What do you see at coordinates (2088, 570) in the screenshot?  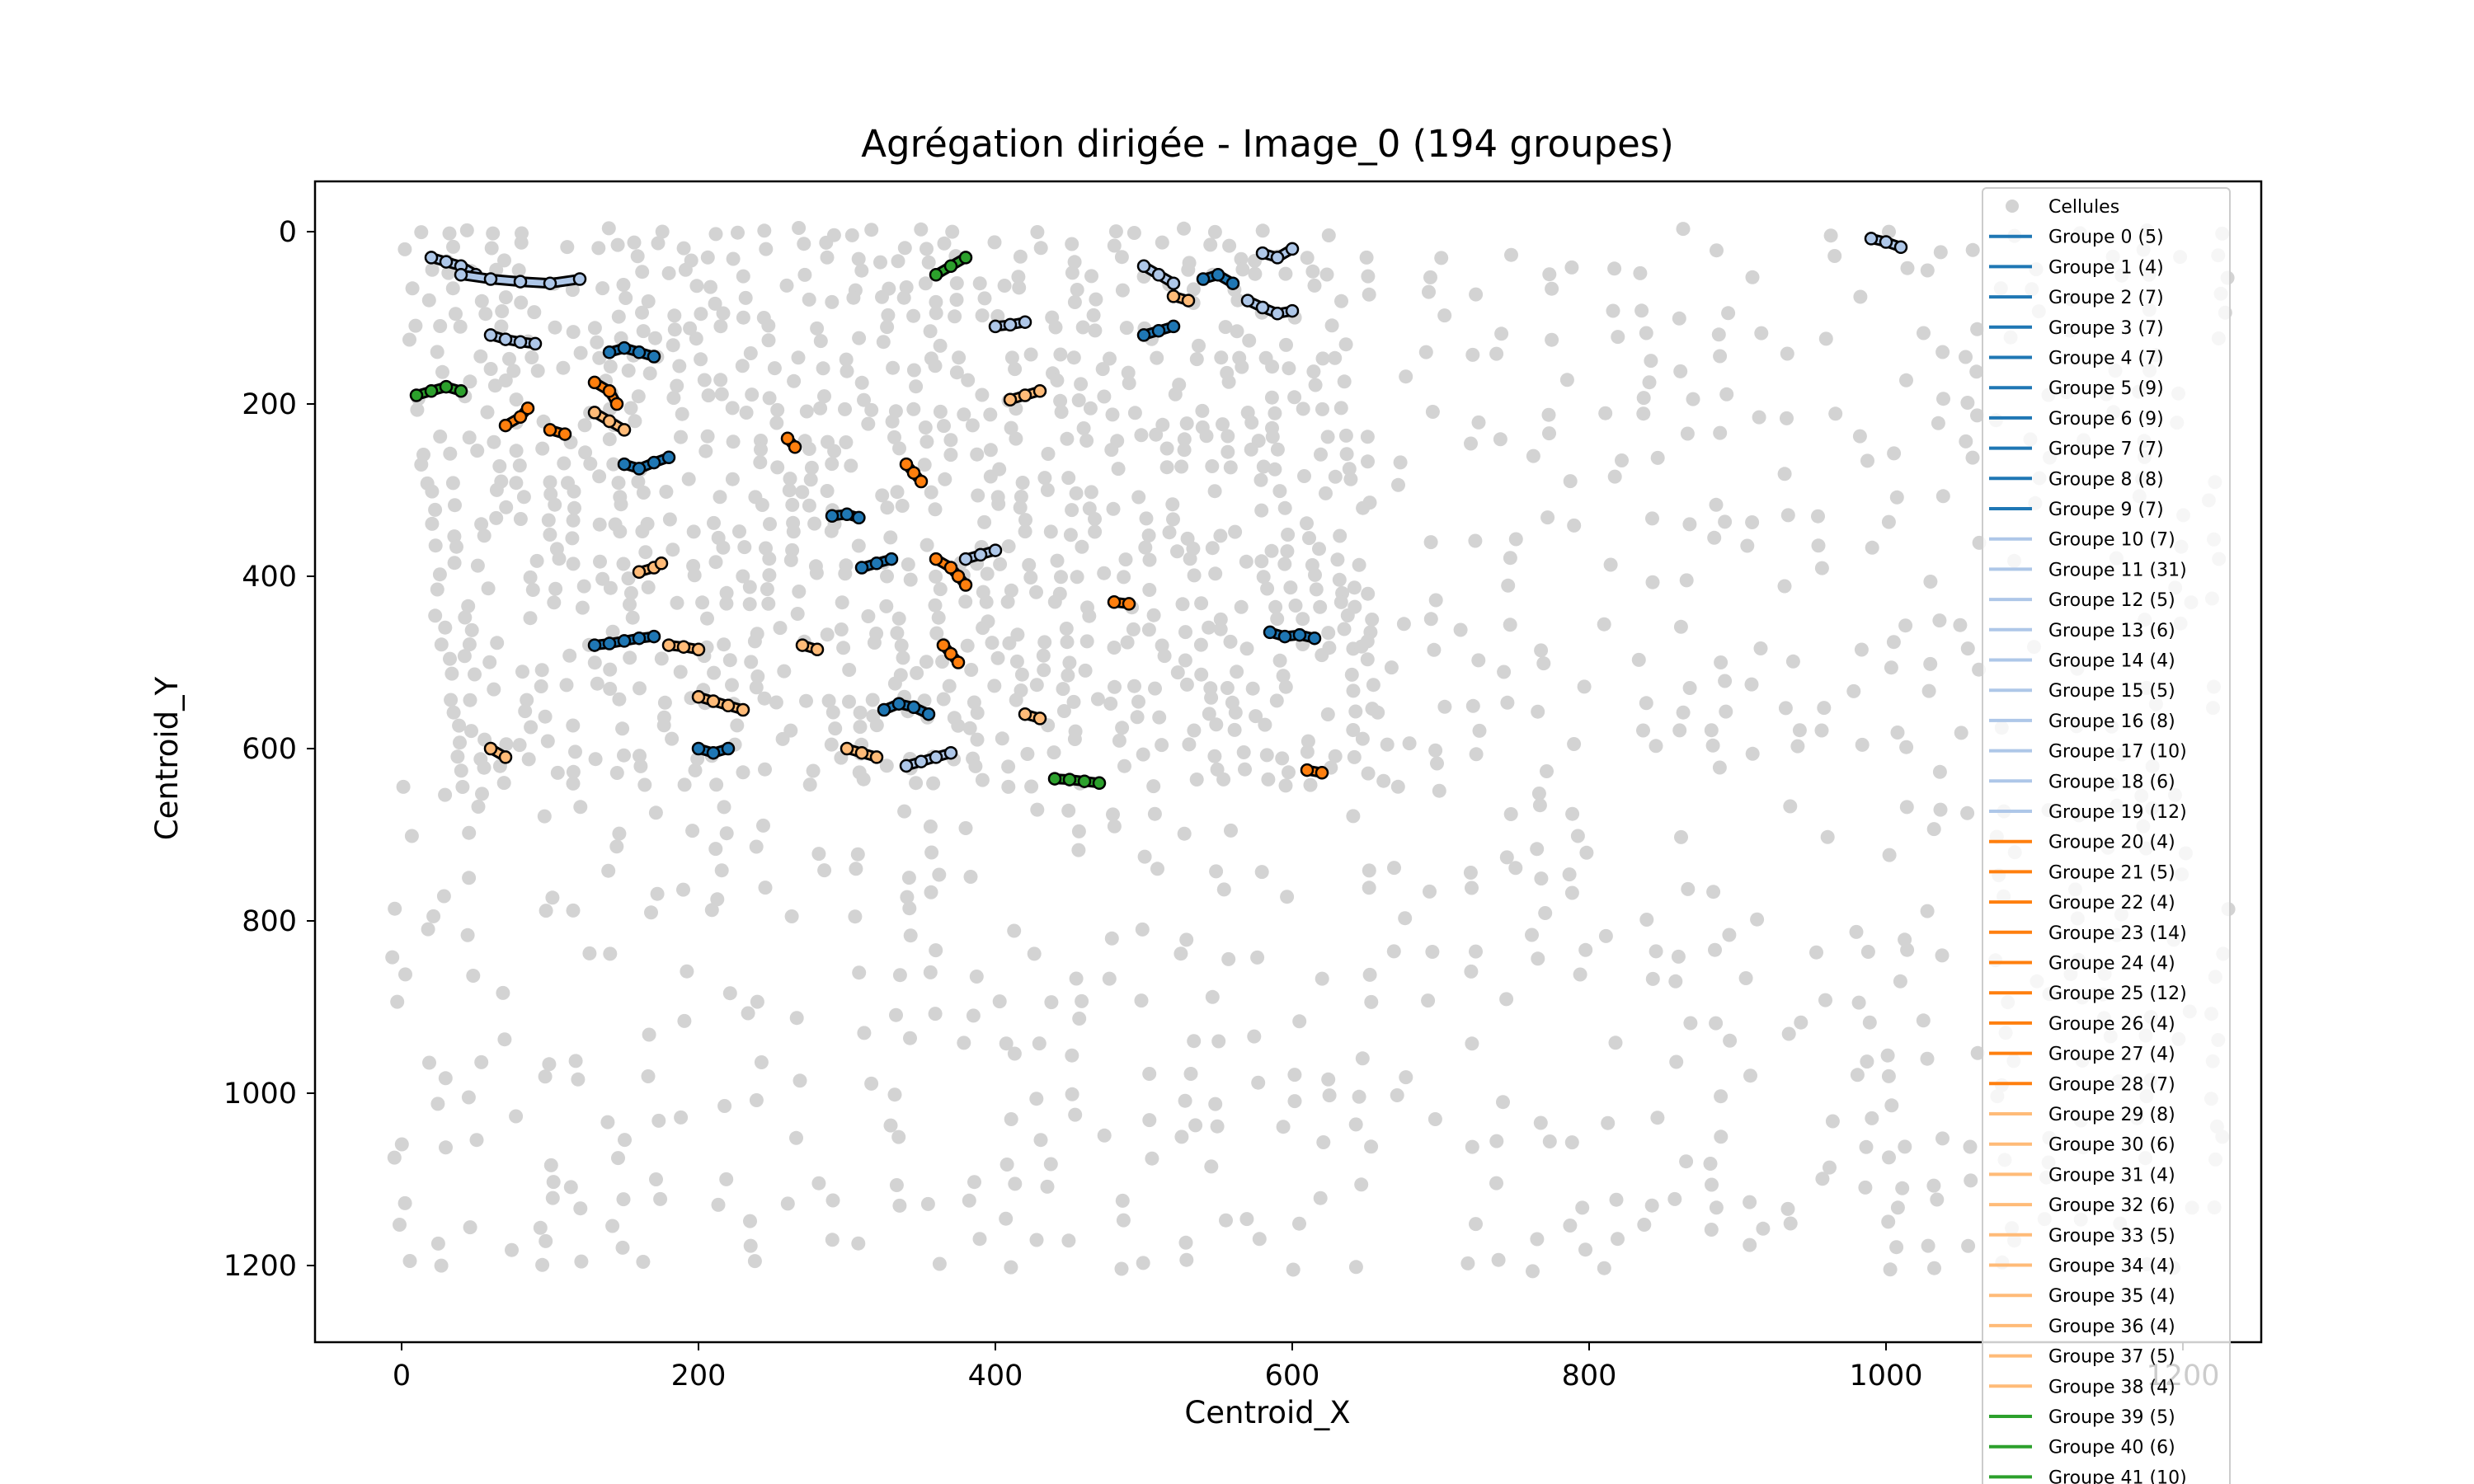 I see `legend-entry: Groupe 11 (31)` at bounding box center [2088, 570].